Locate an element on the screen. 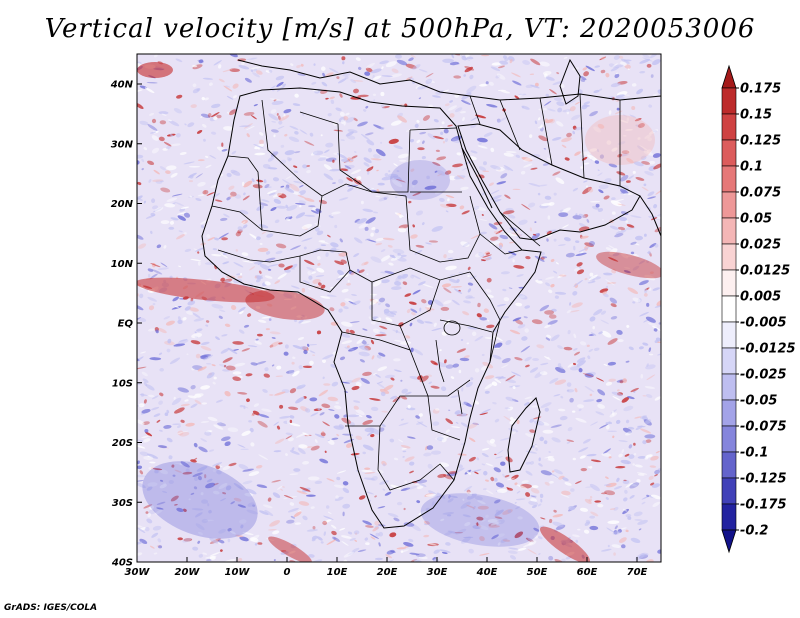 This screenshot has width=800, height=618. field-feature is located at coordinates (155, 70).